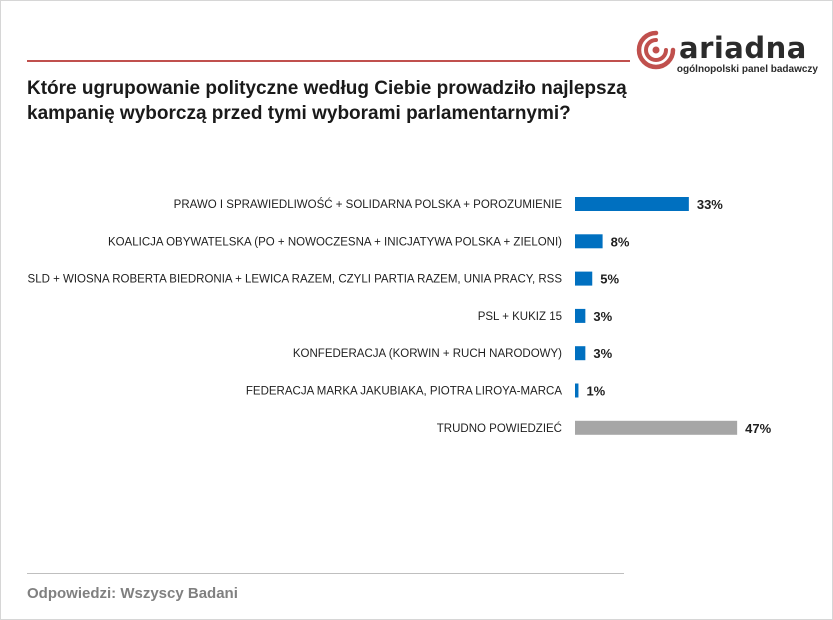 This screenshot has height=620, width=833. I want to click on value-label: 8%, so click(620, 241).